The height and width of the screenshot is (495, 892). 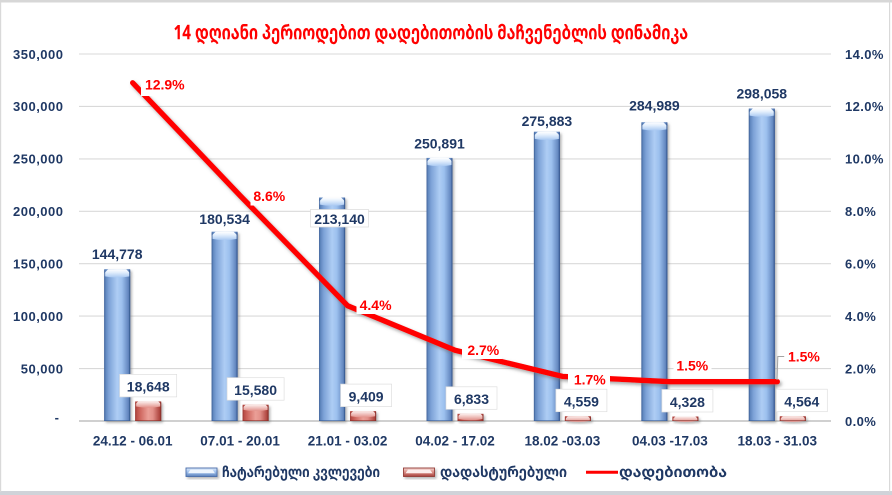 I want to click on svg-text: 298,058, so click(x=761, y=93).